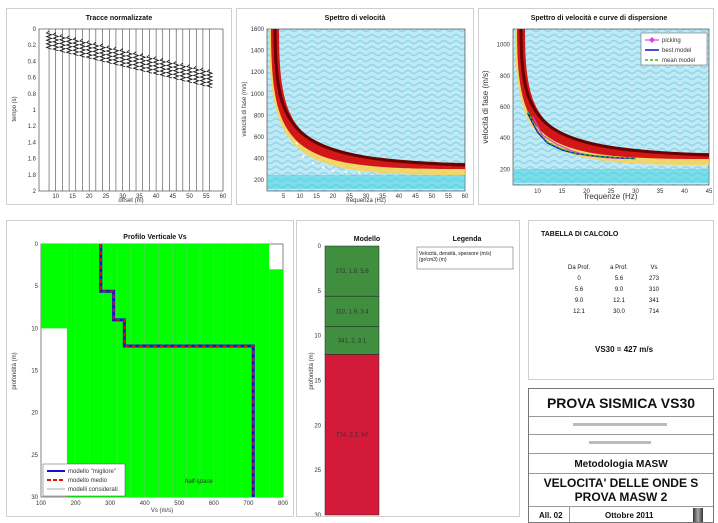  Describe the element at coordinates (317, 337) in the screenshot. I see `modello-ytick-2: 10` at that location.